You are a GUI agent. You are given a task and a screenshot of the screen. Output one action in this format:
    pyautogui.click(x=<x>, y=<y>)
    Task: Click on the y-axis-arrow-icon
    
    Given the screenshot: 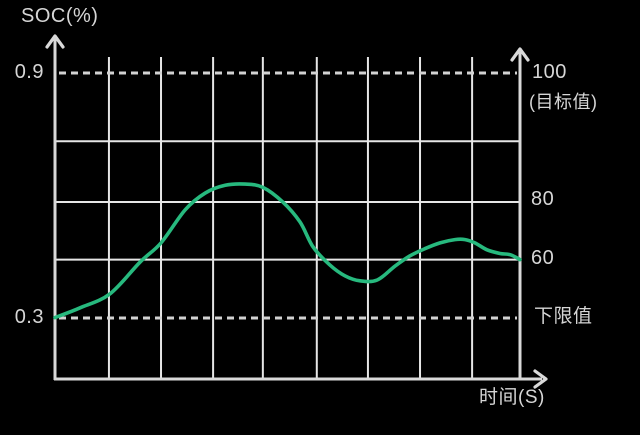 What is the action you would take?
    pyautogui.click(x=55, y=41)
    